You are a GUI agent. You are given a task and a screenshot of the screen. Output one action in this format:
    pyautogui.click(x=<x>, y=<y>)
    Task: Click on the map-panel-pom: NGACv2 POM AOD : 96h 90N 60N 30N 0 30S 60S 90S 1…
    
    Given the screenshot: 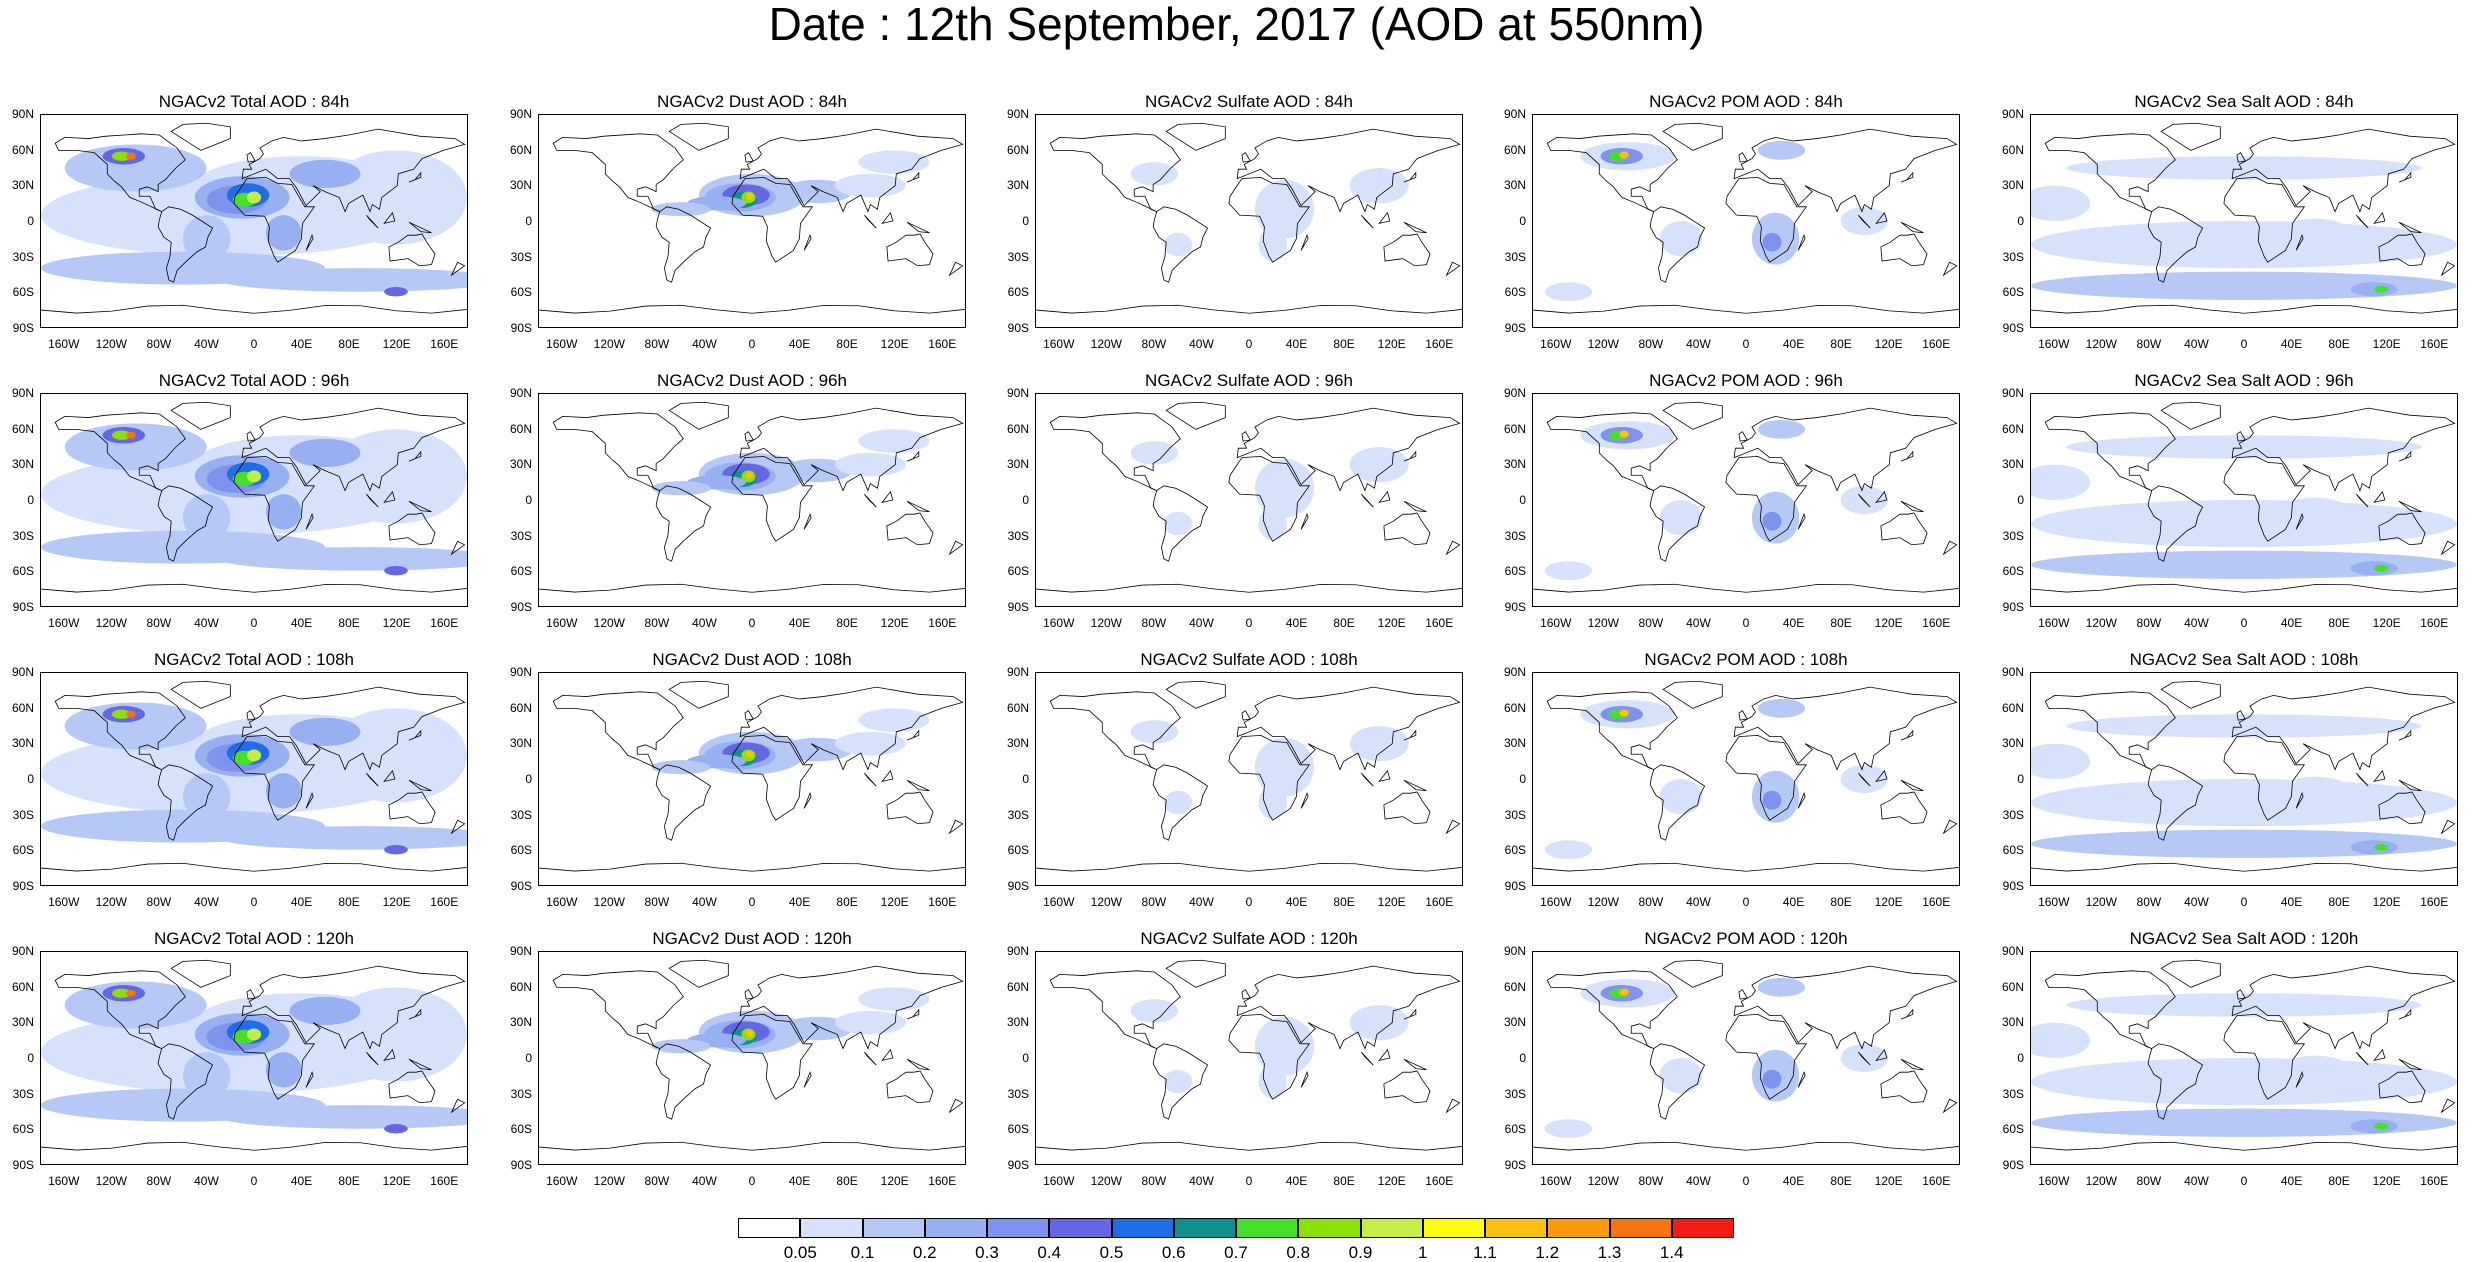 What is the action you would take?
    pyautogui.click(x=1735, y=510)
    